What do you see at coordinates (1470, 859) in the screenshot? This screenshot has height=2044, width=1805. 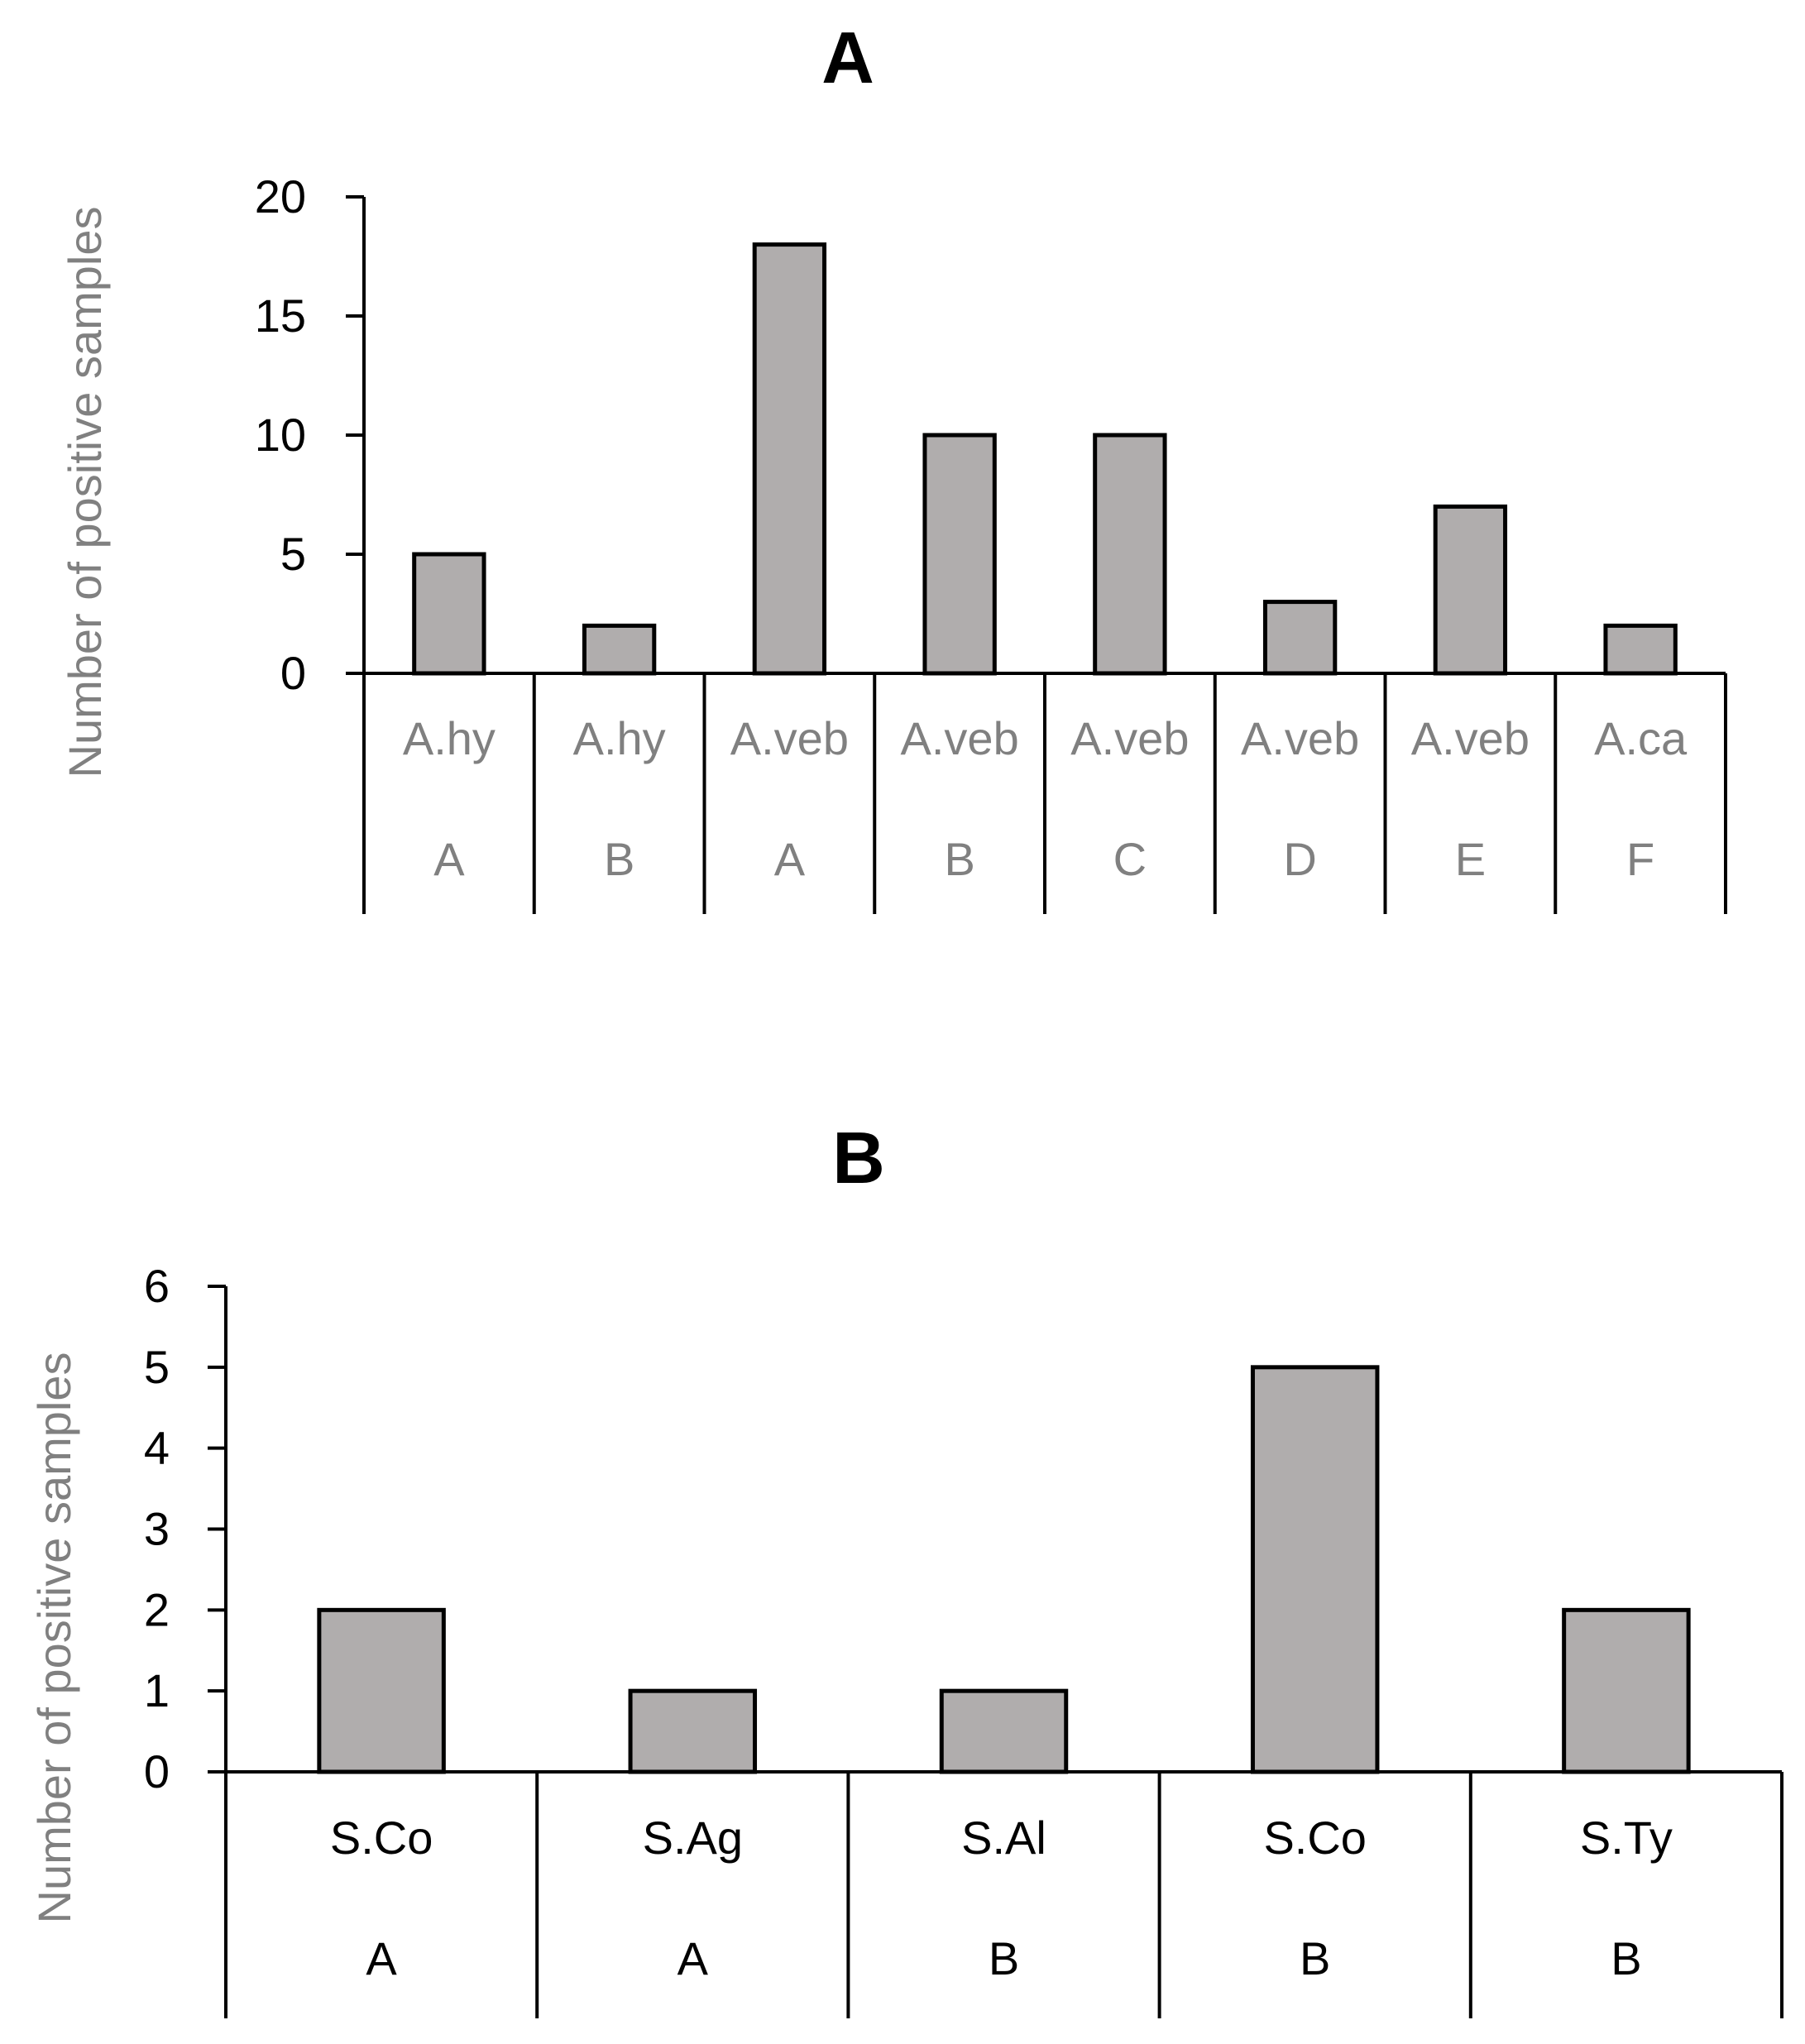 I see `x-category-group-label: E` at bounding box center [1470, 859].